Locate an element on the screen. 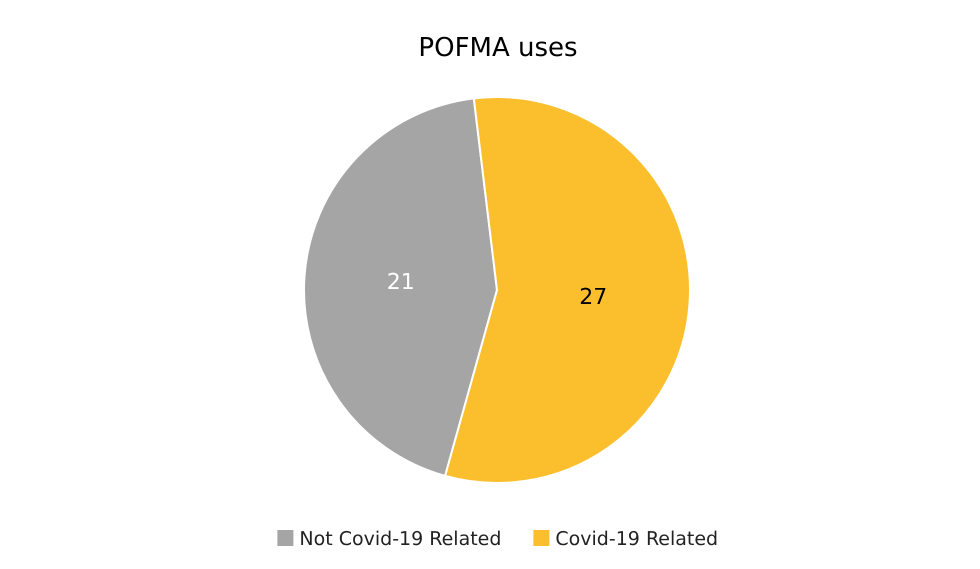 This screenshot has height=569, width=980. chart-title: POFMA uses is located at coordinates (498, 48).